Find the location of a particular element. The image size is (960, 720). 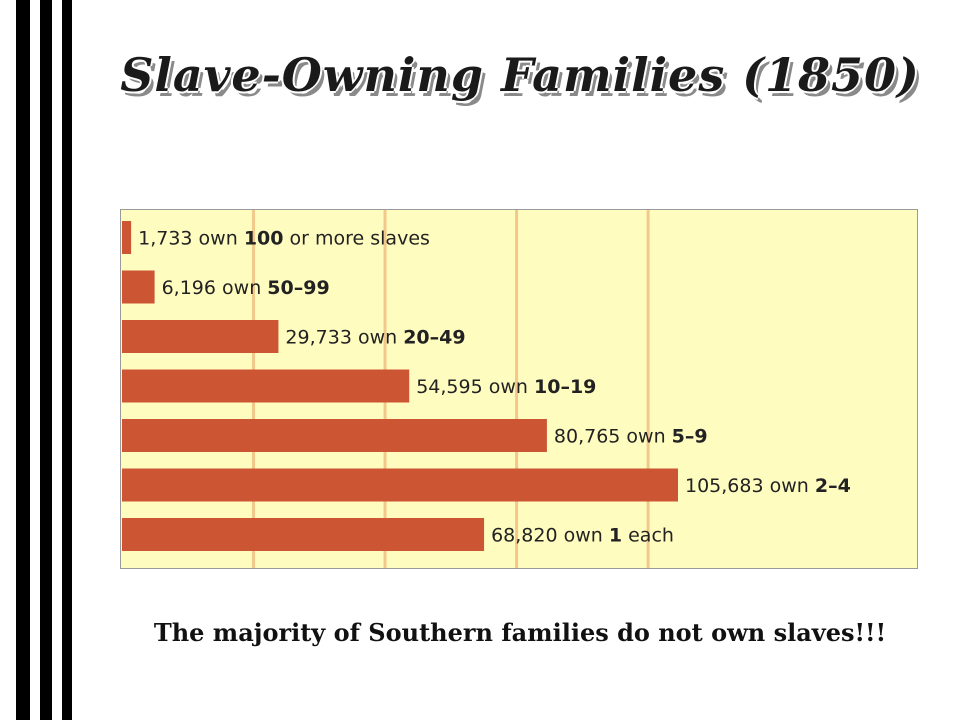

bar-label-suffix: or more slaves is located at coordinates (356, 239).